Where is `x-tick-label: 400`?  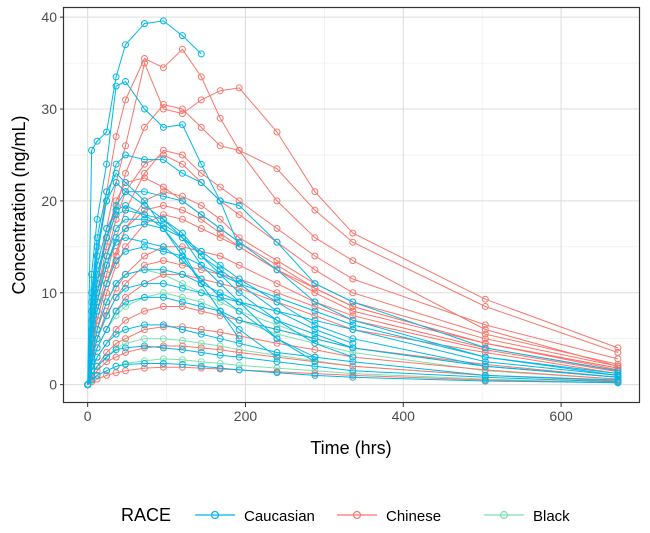 x-tick-label: 400 is located at coordinates (404, 416).